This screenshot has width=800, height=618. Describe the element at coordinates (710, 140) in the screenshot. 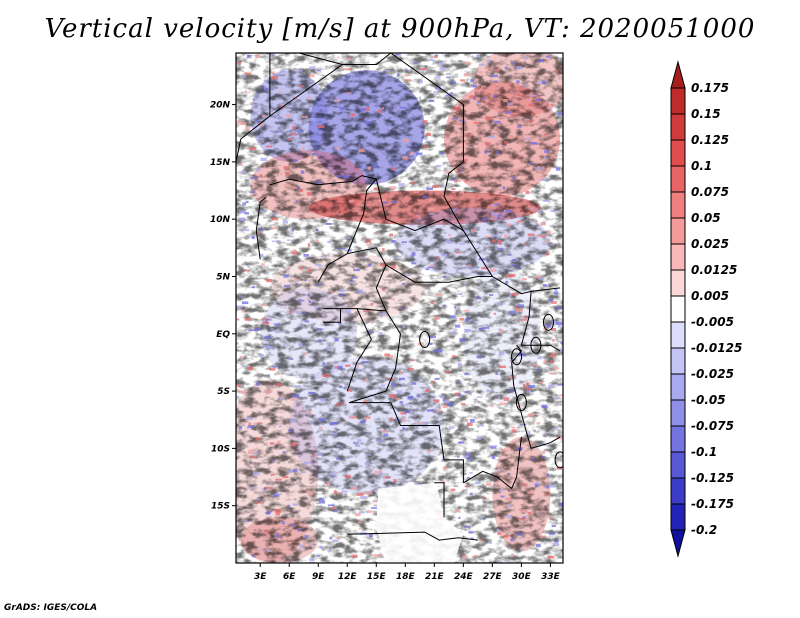

I see `colorbar-label: 0.125` at that location.